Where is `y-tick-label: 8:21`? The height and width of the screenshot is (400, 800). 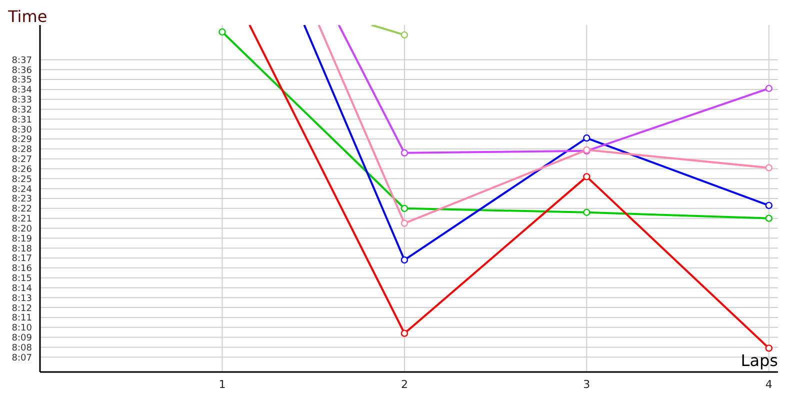 y-tick-label: 8:21 is located at coordinates (22, 219).